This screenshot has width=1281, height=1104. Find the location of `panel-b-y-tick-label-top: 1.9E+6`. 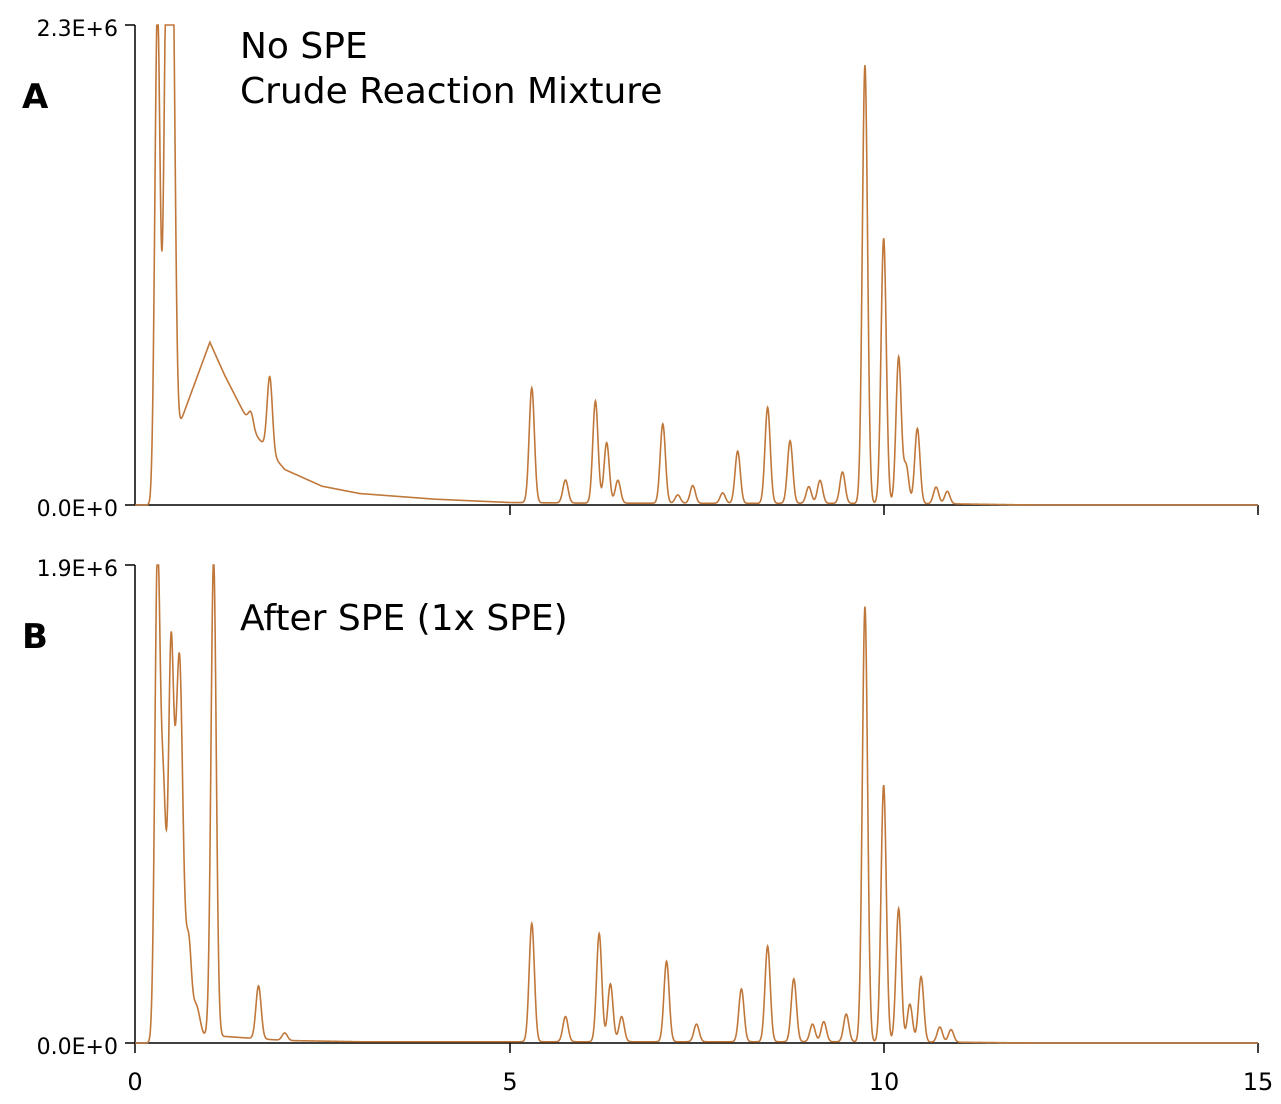

panel-b-y-tick-label-top: 1.9E+6 is located at coordinates (77, 569).